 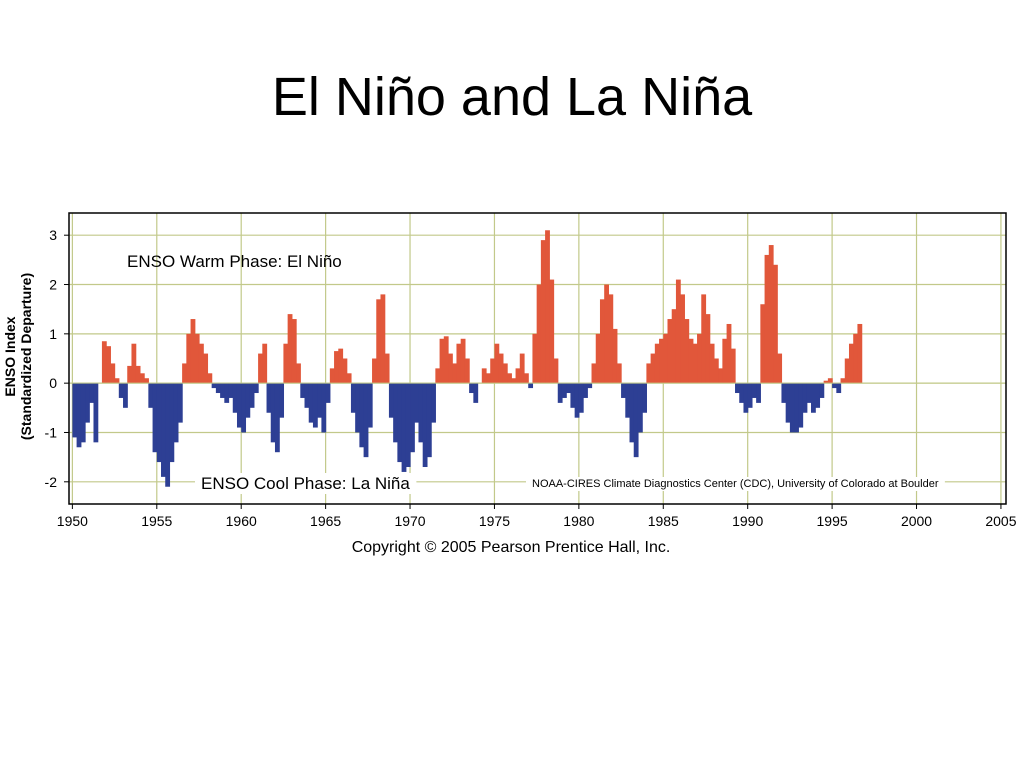 What do you see at coordinates (53, 334) in the screenshot?
I see `y-tick-label: 1` at bounding box center [53, 334].